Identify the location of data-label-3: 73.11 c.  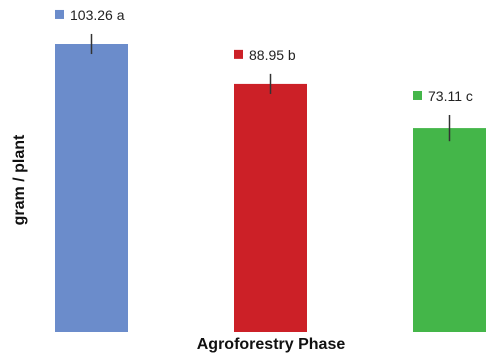
(450, 96).